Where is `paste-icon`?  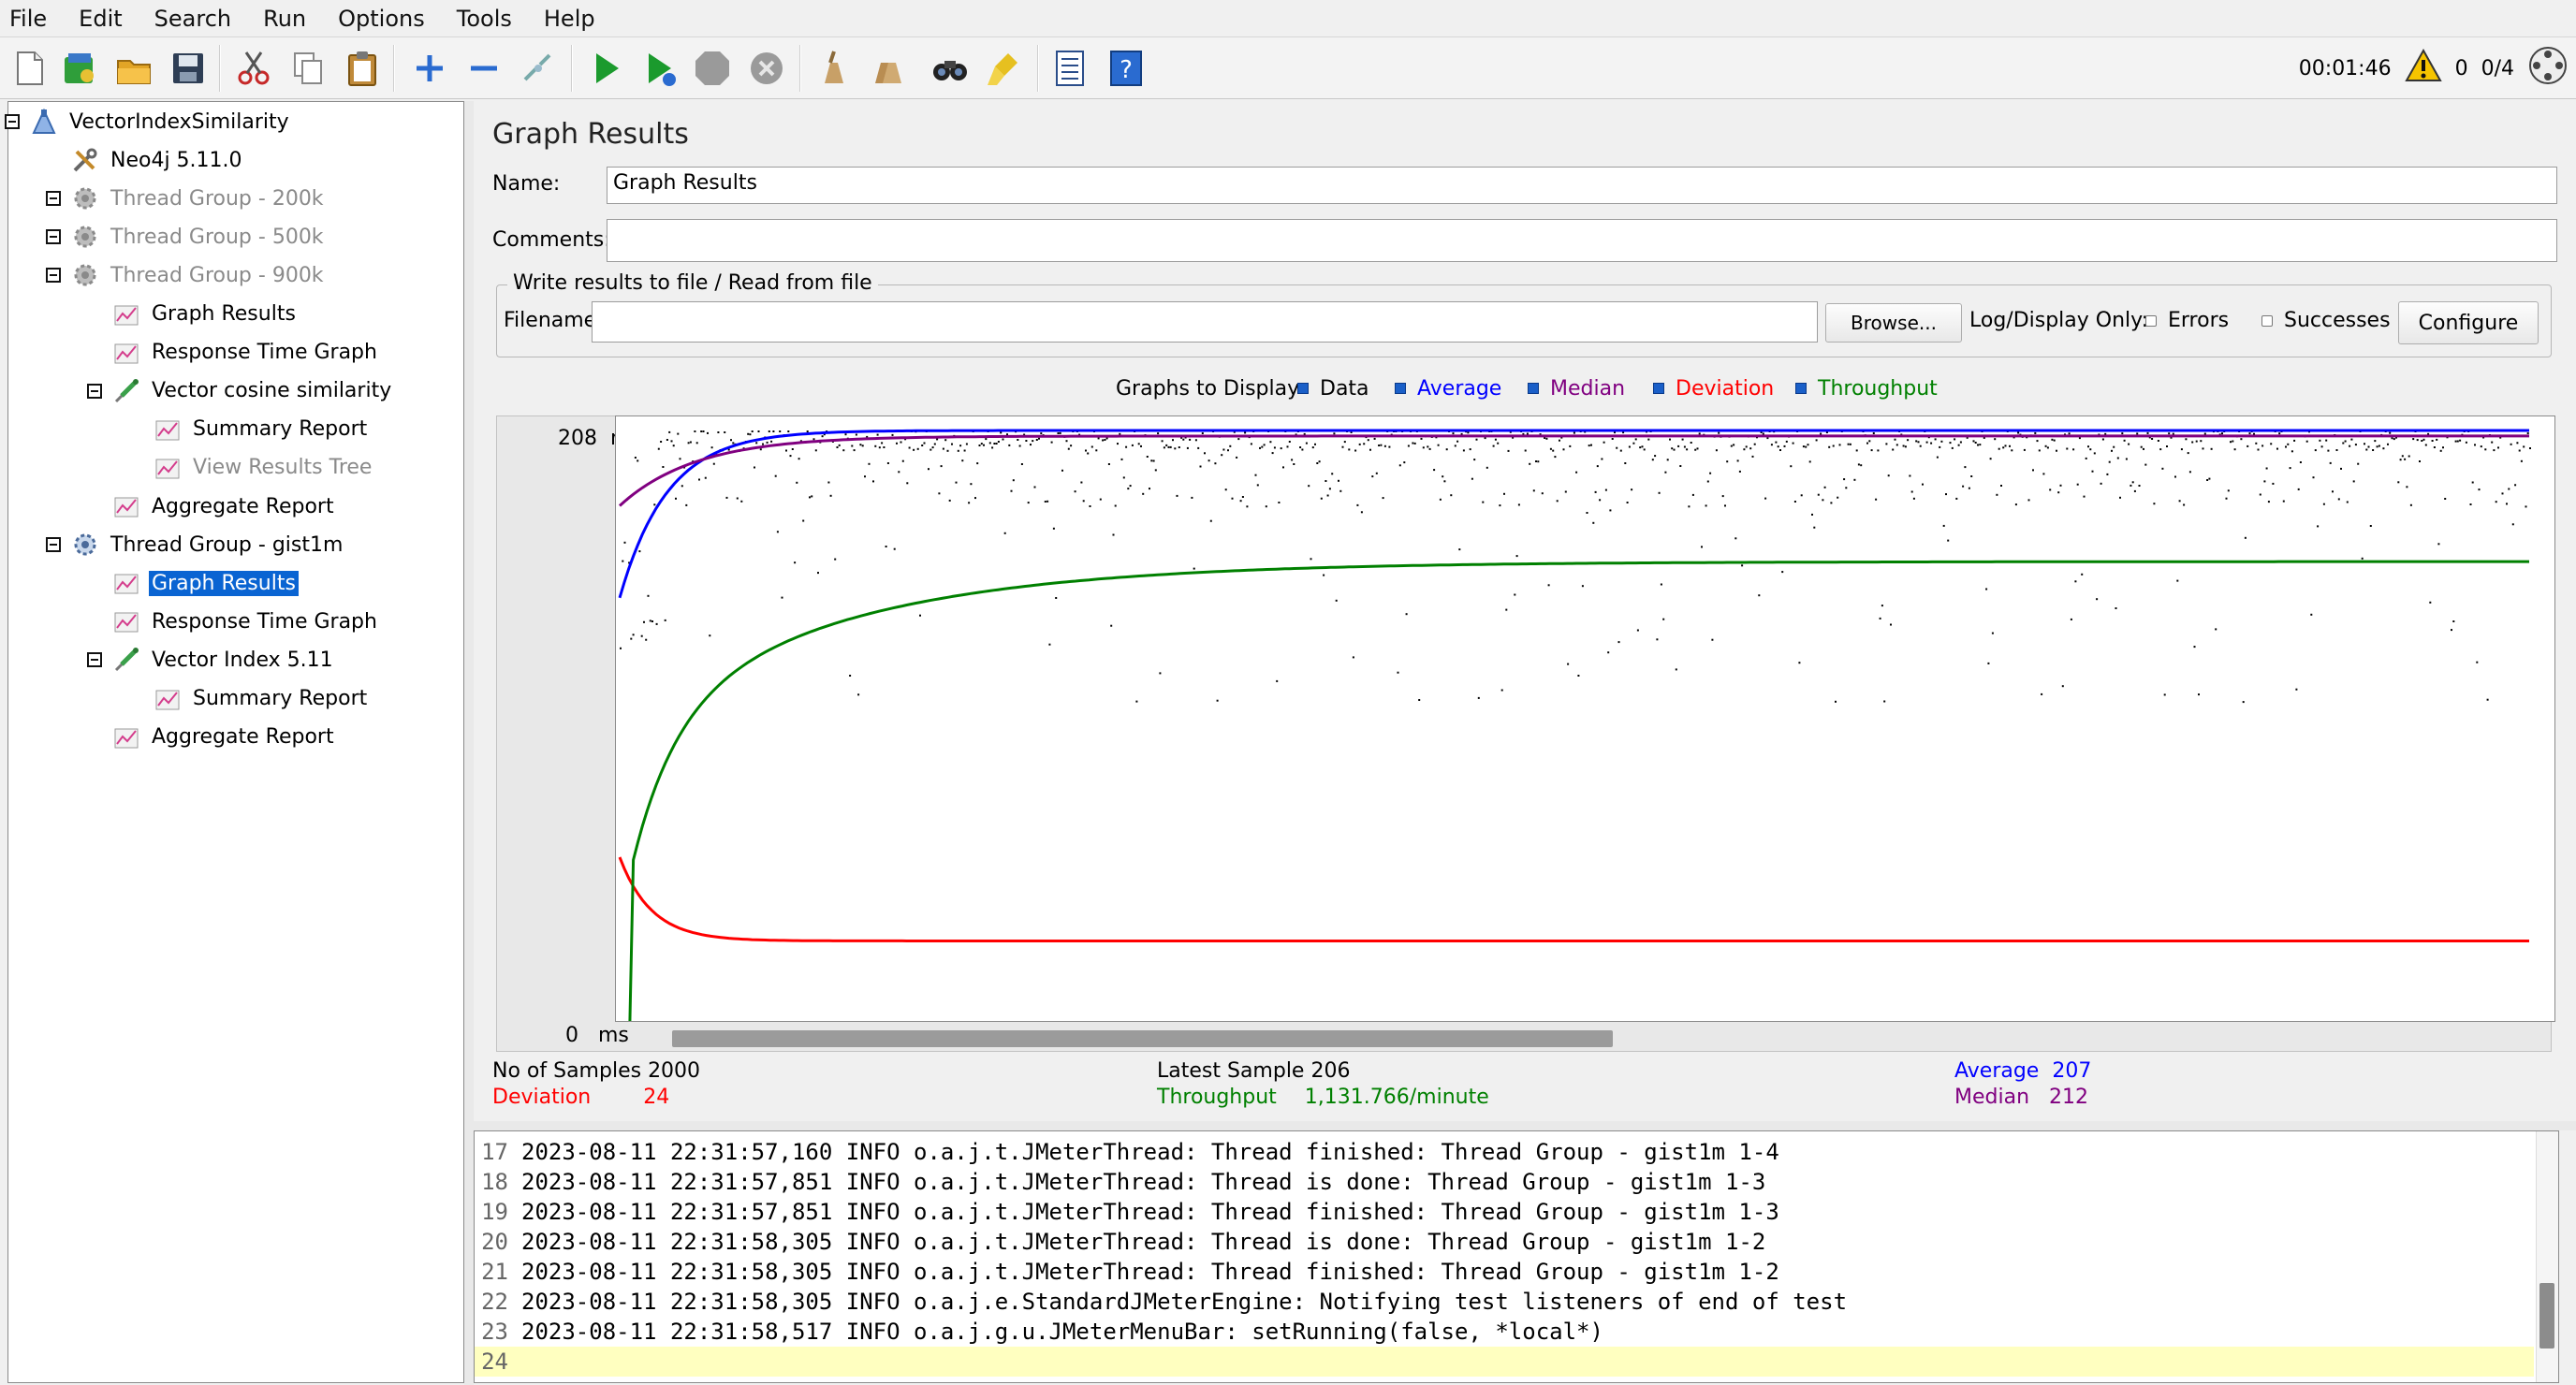 paste-icon is located at coordinates (362, 68).